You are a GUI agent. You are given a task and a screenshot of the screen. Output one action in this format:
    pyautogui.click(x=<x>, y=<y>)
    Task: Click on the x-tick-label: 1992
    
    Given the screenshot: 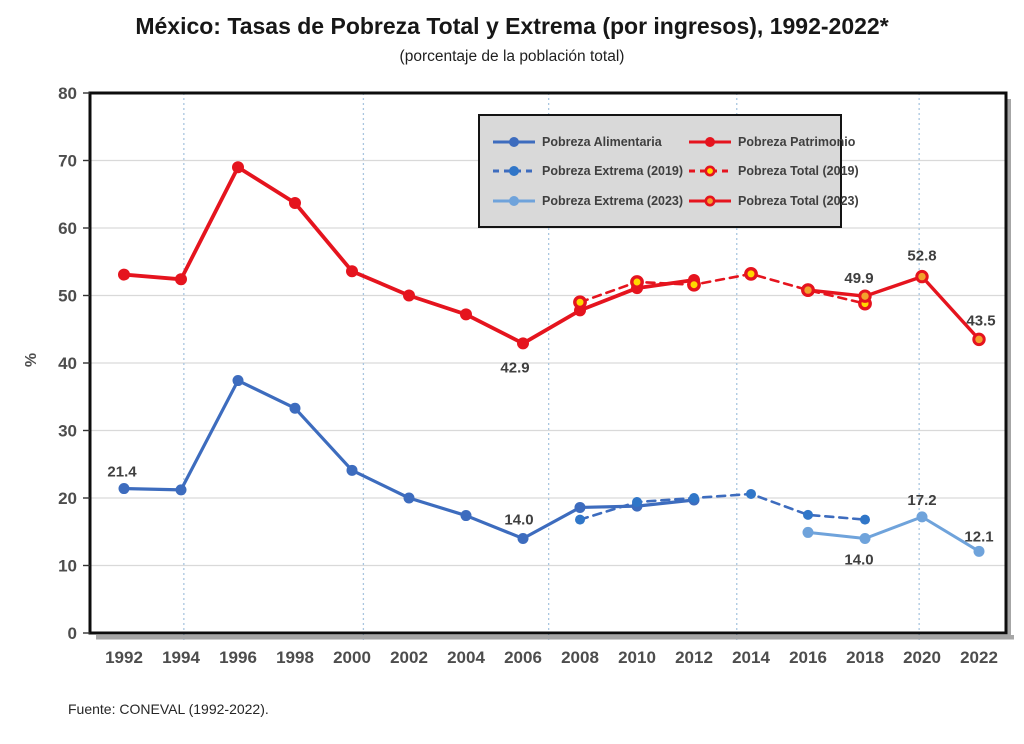 What is the action you would take?
    pyautogui.click(x=124, y=657)
    